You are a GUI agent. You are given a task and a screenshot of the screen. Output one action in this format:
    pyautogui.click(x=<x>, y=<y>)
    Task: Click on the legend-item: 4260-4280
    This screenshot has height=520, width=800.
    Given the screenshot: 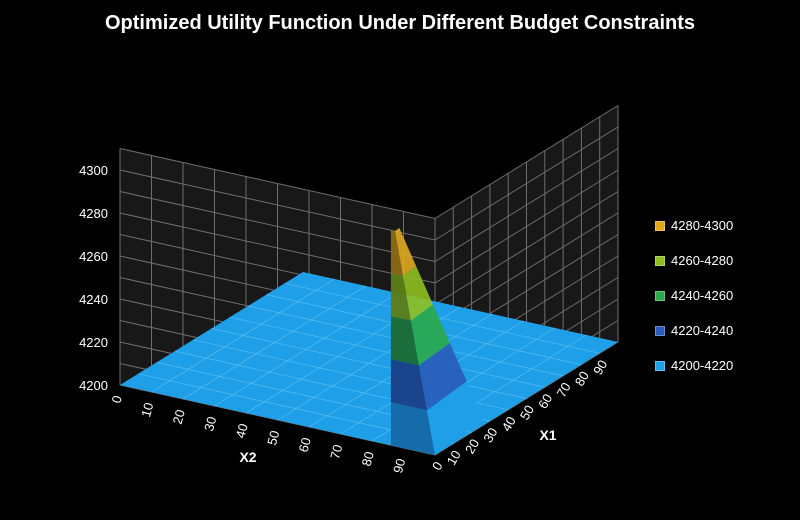 What is the action you would take?
    pyautogui.click(x=694, y=260)
    